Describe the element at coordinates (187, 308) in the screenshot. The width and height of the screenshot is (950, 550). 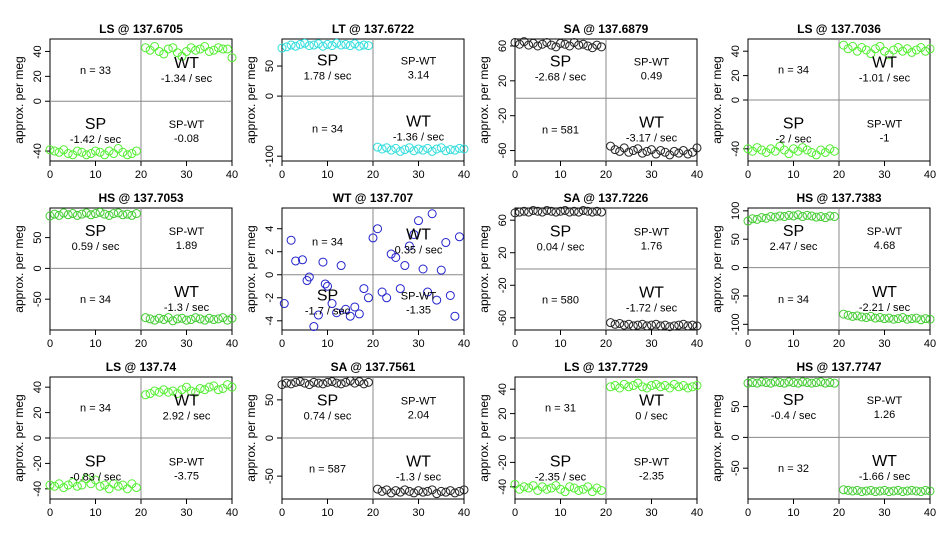
I see `wt-rate: -1.3 / sec` at that location.